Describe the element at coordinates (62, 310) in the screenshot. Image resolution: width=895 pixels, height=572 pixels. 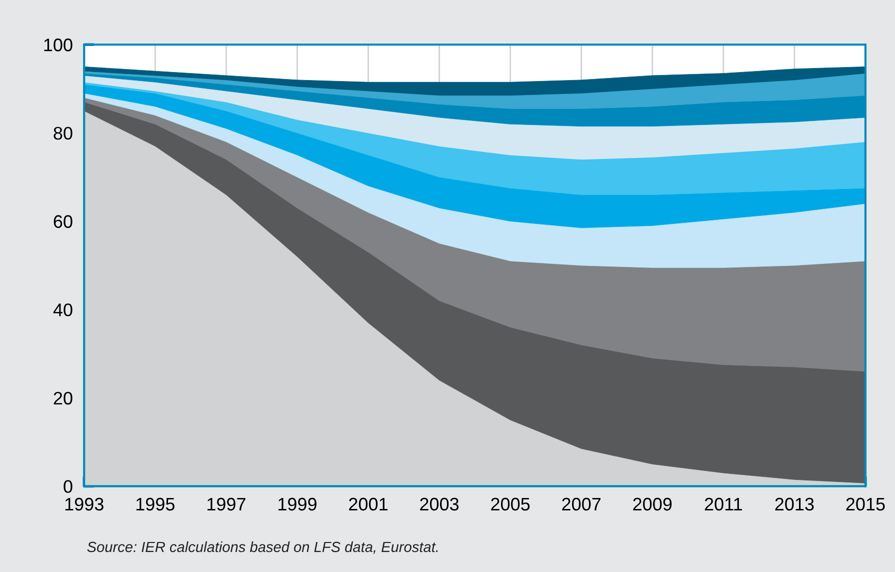
I see `y-tick-label: 40` at that location.